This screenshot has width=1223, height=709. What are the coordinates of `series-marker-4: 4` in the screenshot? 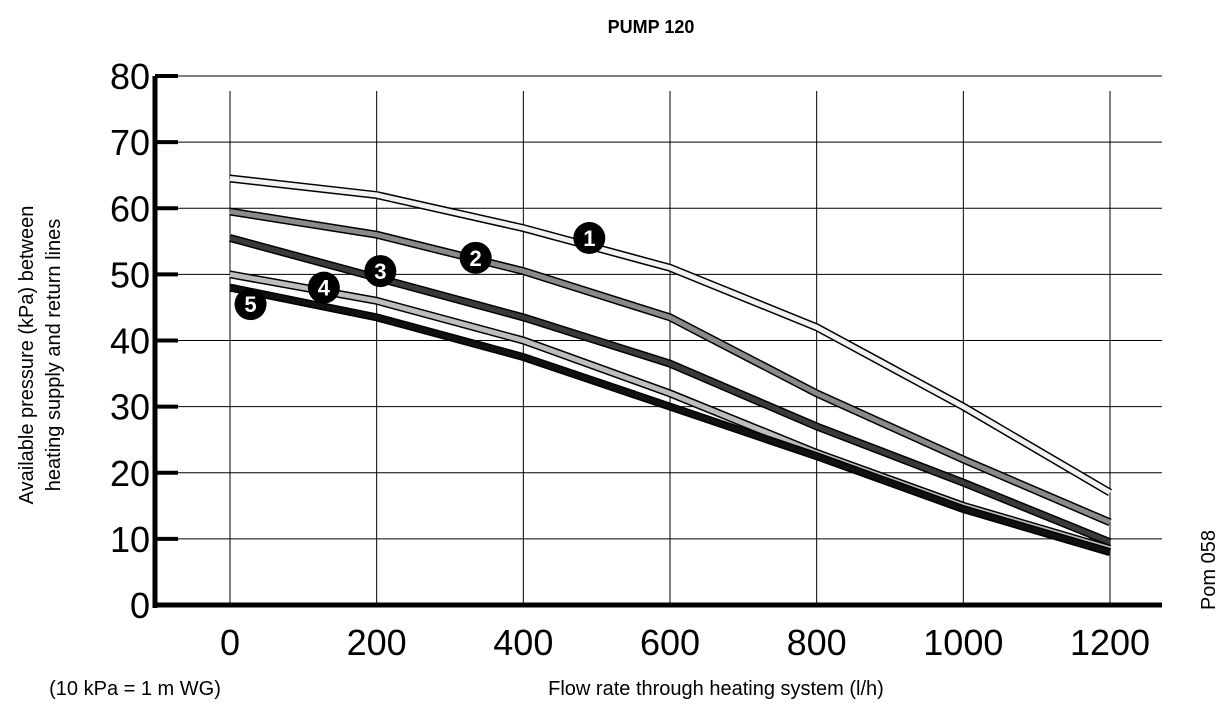 It's located at (323, 287).